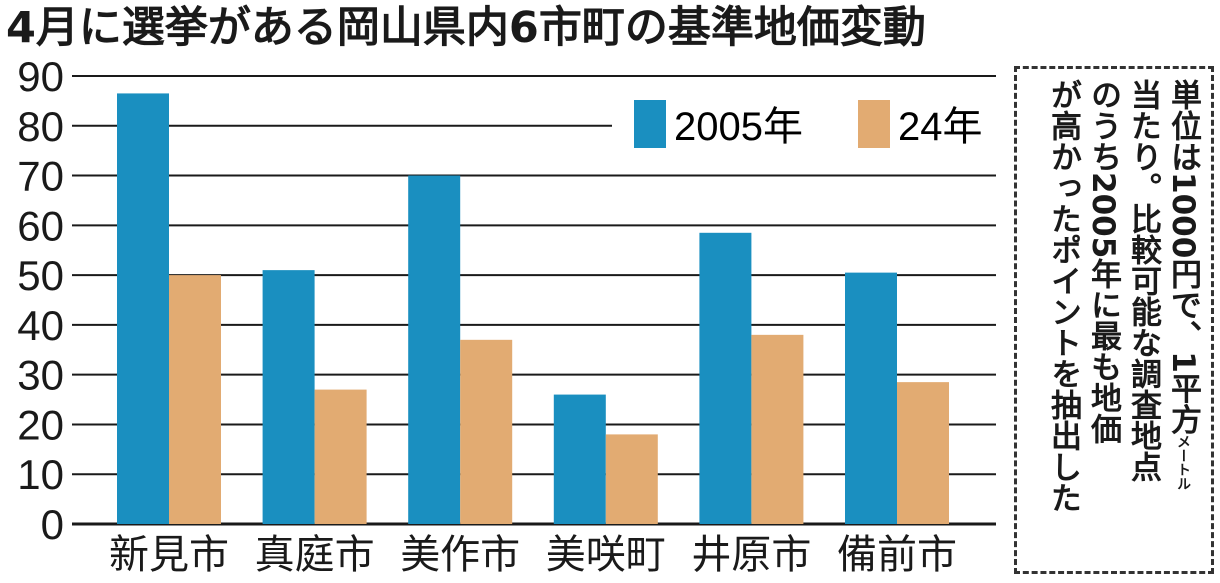 Image resolution: width=1220 pixels, height=583 pixels. I want to click on note-line-1: 単位は1000円で、1平方, so click(1183, 257).